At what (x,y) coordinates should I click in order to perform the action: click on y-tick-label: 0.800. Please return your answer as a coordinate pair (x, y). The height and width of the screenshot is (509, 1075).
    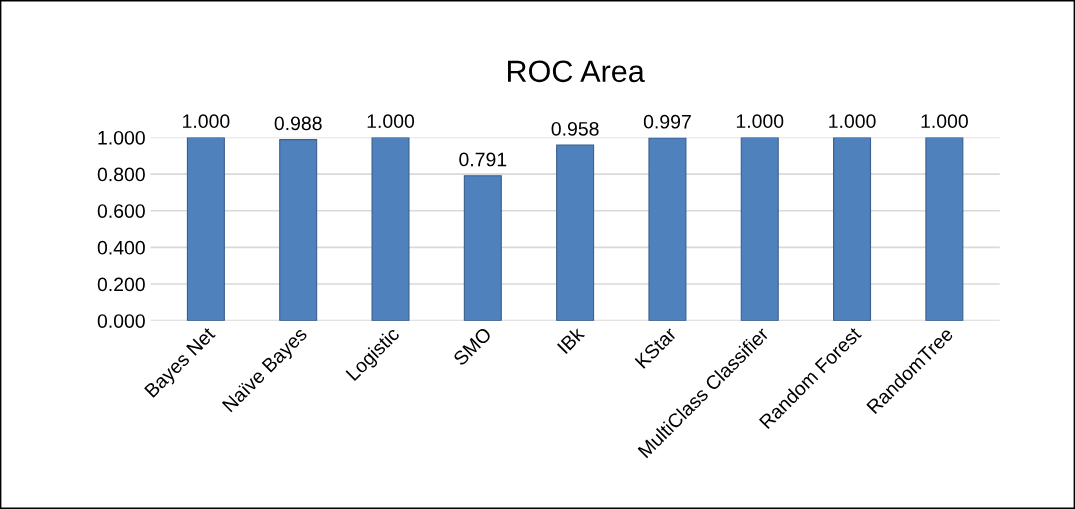
    Looking at the image, I should click on (121, 174).